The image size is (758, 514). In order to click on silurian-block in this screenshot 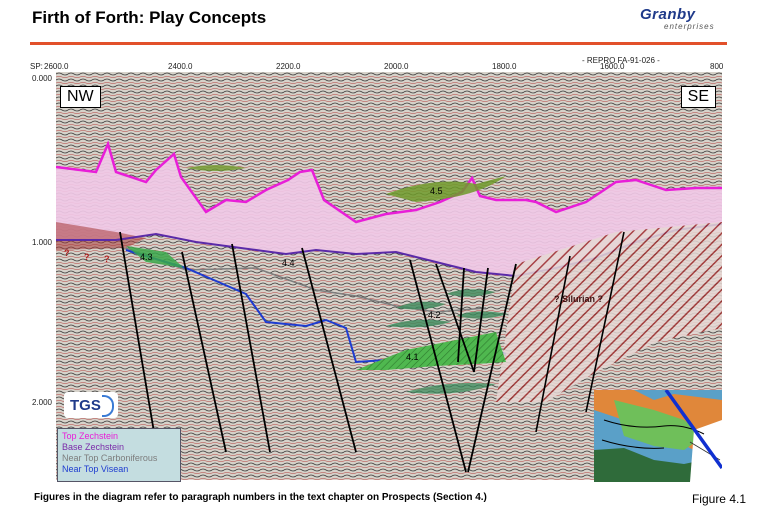, I will do `click(609, 312)`.